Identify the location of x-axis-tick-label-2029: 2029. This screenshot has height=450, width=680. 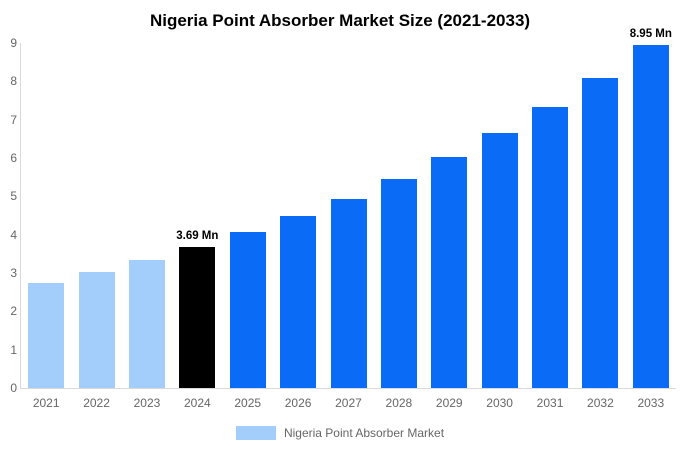
(449, 403).